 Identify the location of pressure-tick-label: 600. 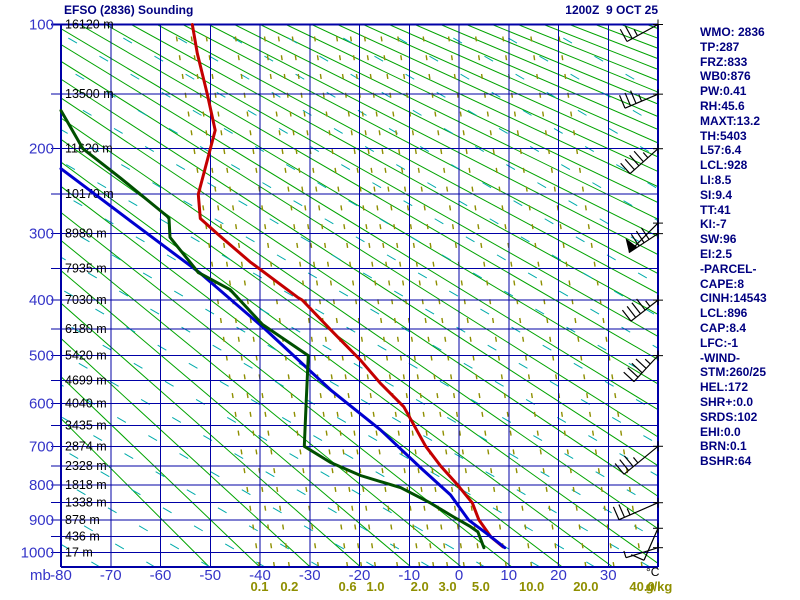
(41, 404).